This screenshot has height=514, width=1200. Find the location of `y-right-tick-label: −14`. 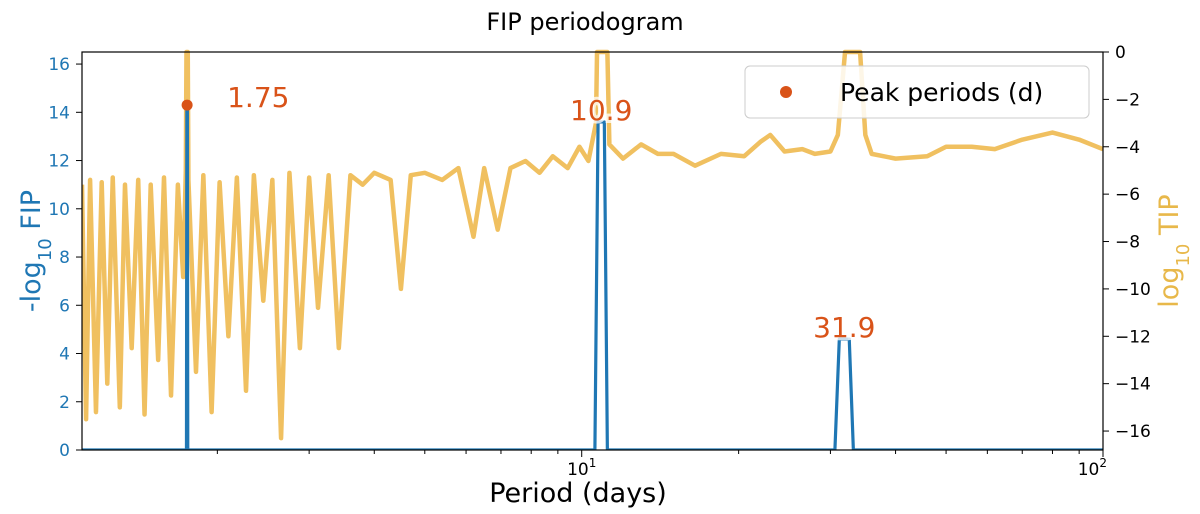

y-right-tick-label: −14 is located at coordinates (1133, 385).